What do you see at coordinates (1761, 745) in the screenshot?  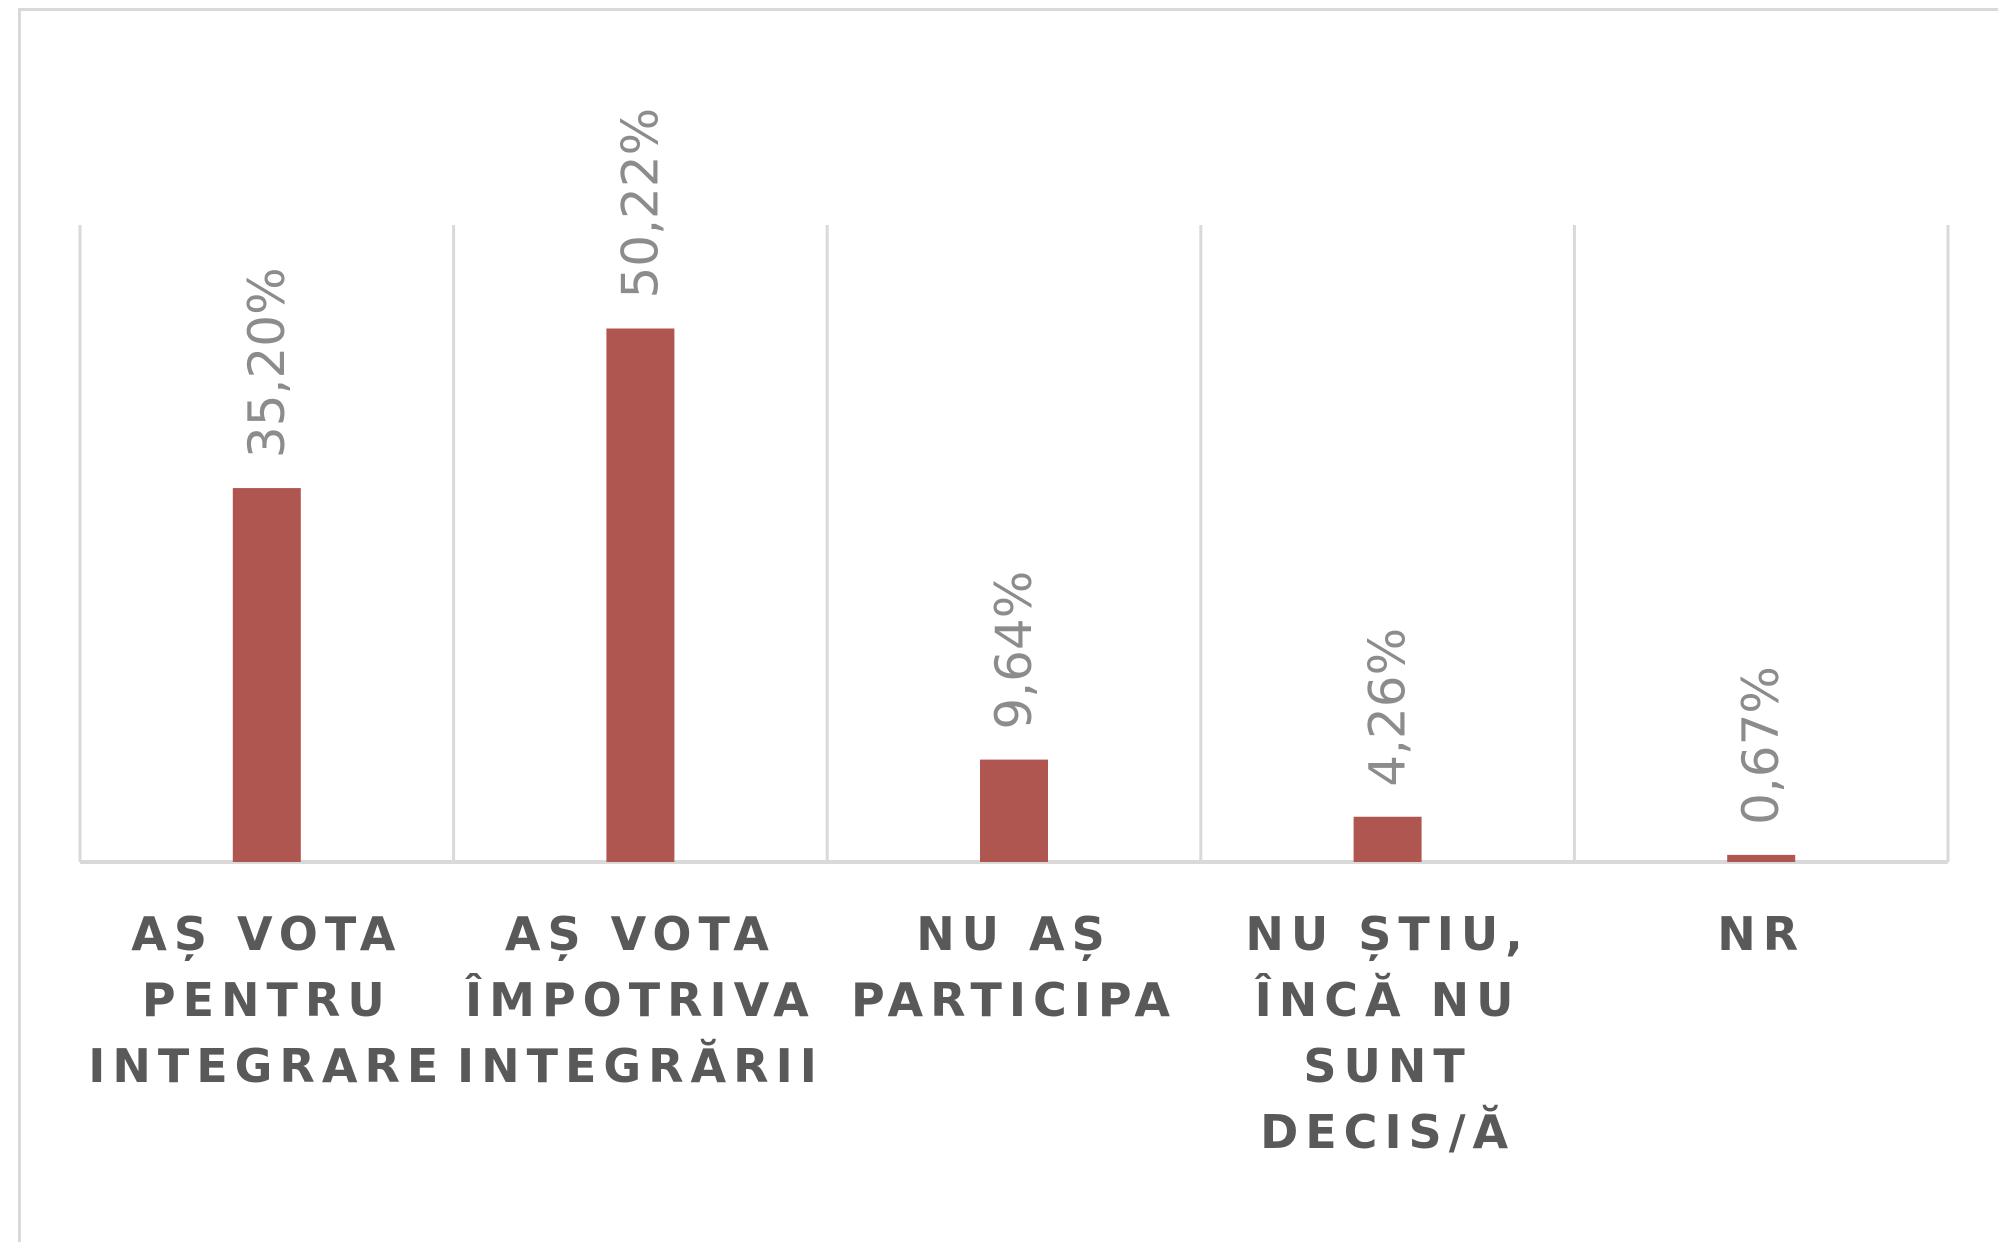 I see `data-label: 0,67%` at bounding box center [1761, 745].